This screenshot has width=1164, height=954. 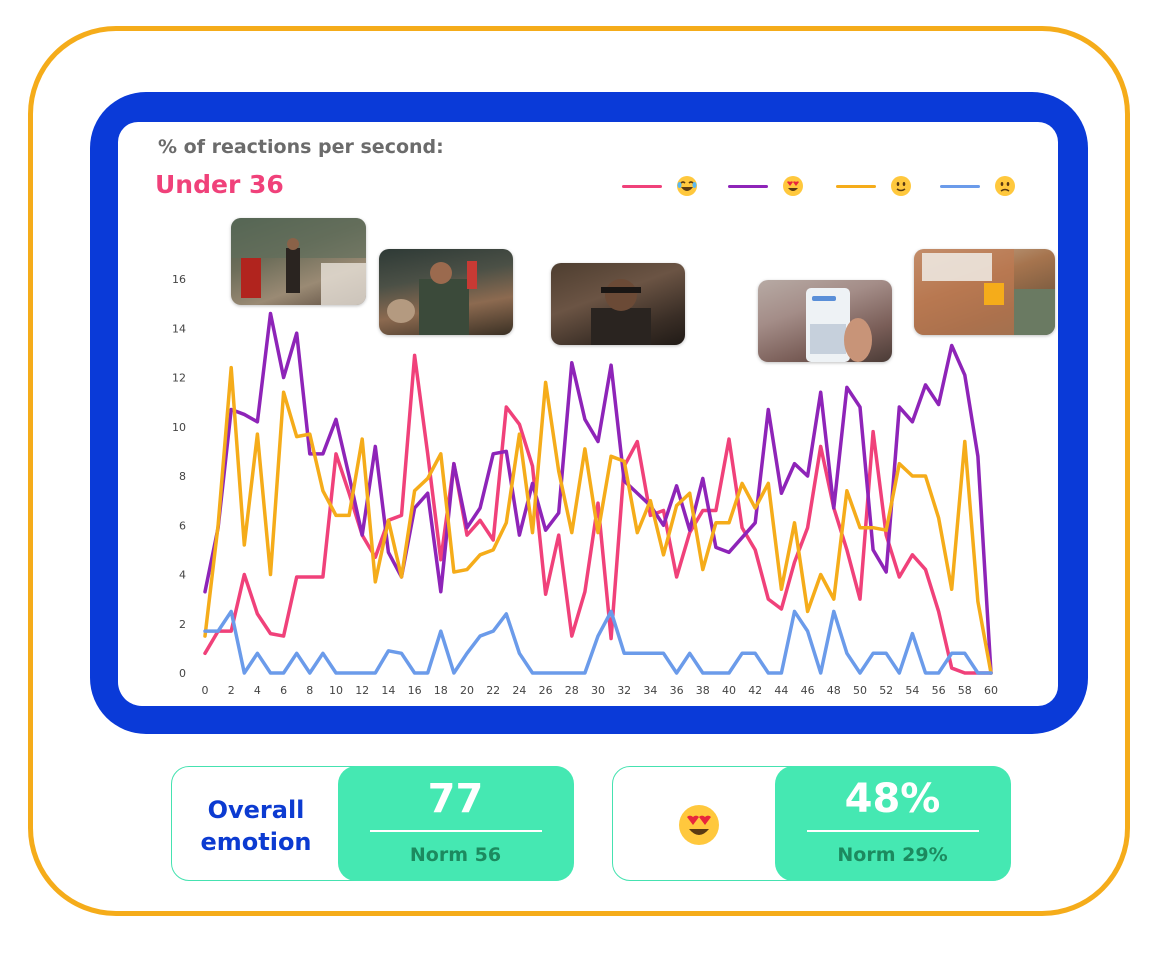 I want to click on x-tick-label: 30, so click(x=598, y=690).